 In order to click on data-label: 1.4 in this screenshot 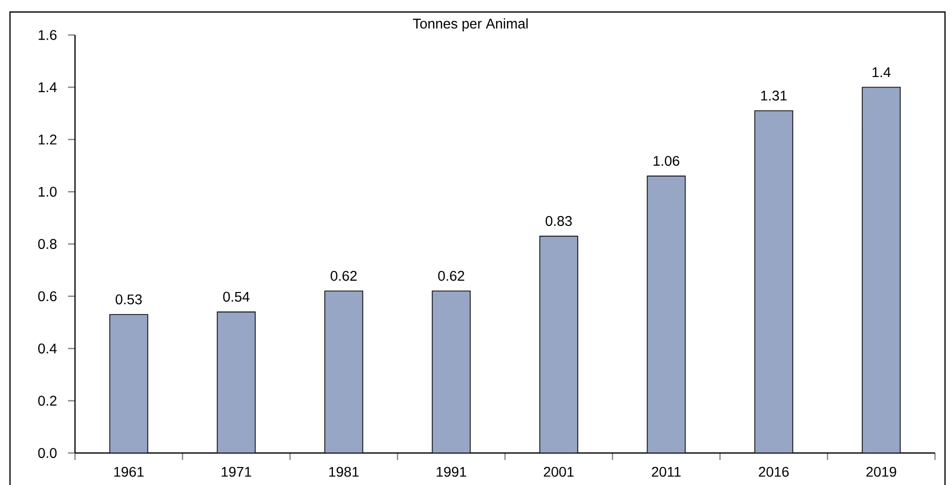, I will do `click(881, 72)`.